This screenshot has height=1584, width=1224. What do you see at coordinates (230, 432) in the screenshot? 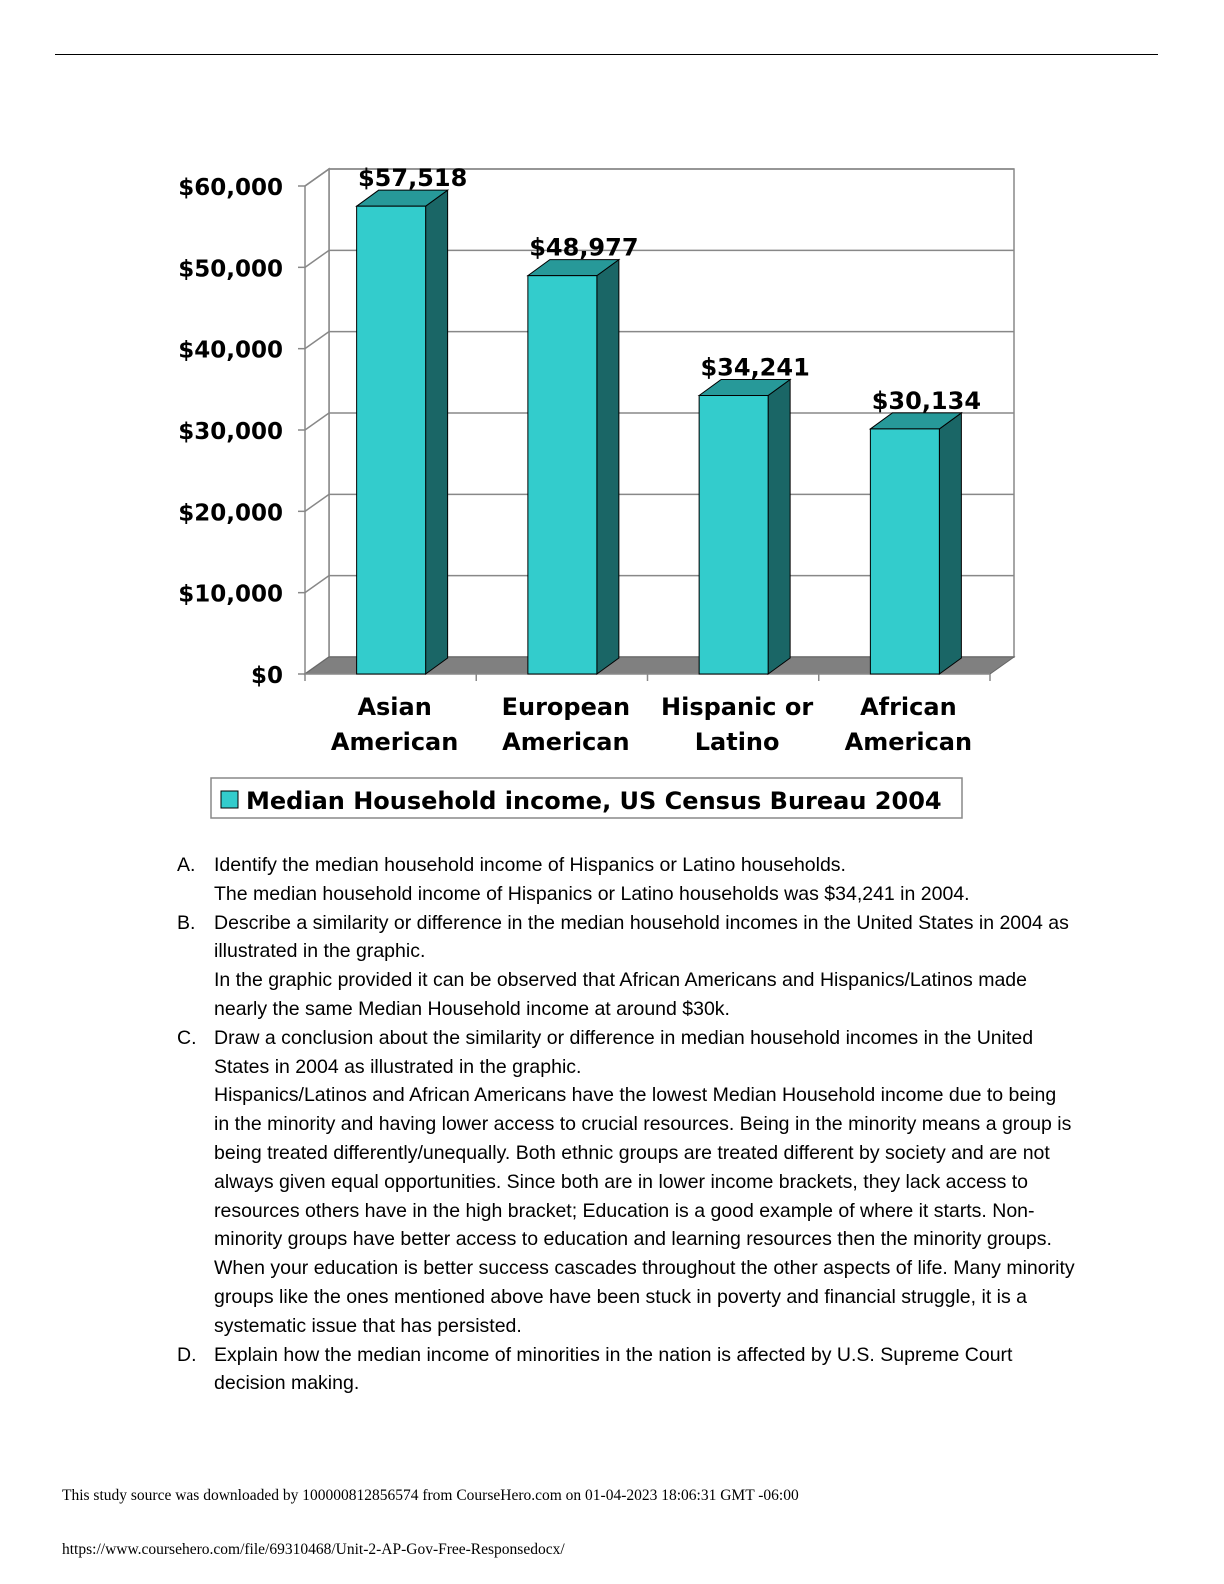
I see `y-tick-label: $30,000` at bounding box center [230, 432].